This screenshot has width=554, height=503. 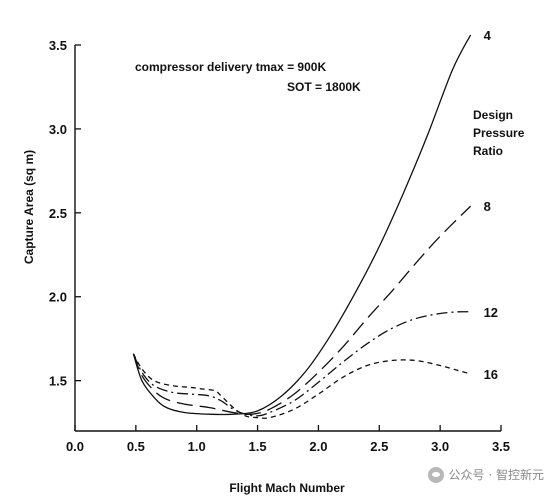 I want to click on series-label-pr-16: 16, so click(x=491, y=374).